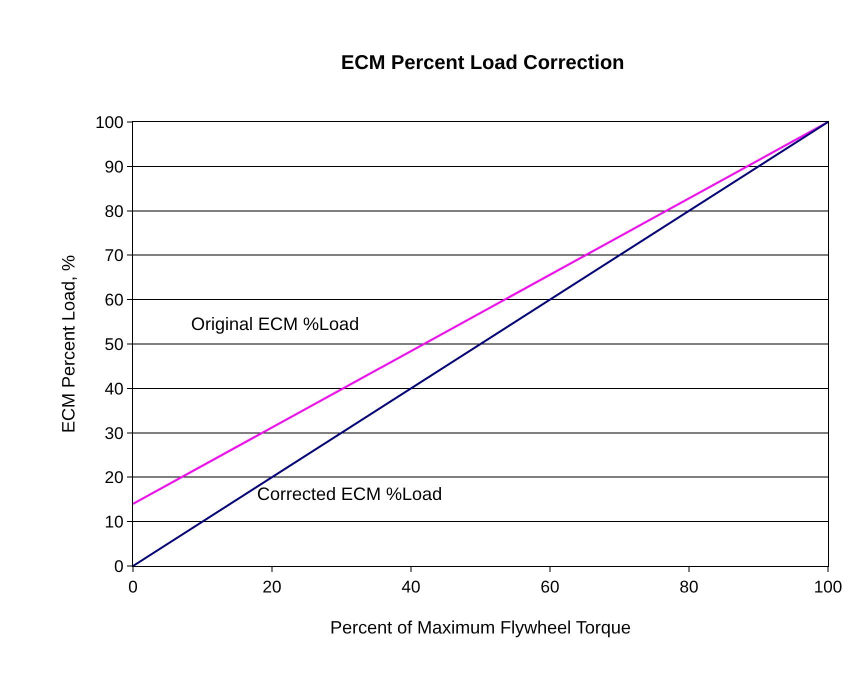  Describe the element at coordinates (482, 63) in the screenshot. I see `chart-title: ECM Percent Load Correction` at that location.